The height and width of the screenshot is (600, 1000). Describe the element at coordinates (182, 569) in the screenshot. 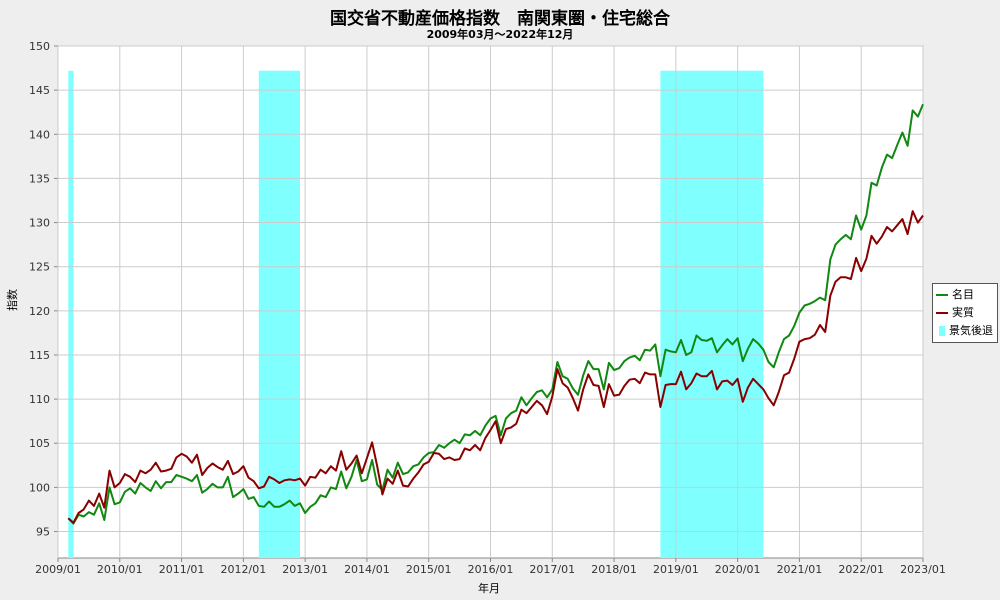

I see `x-tick-label: 2011/01` at that location.